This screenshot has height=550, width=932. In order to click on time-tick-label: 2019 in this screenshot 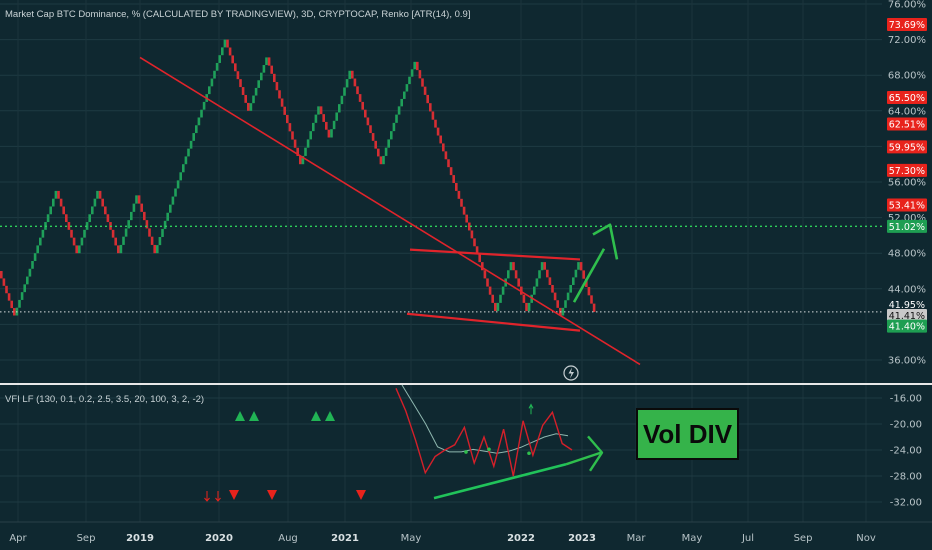, I will do `click(140, 538)`.